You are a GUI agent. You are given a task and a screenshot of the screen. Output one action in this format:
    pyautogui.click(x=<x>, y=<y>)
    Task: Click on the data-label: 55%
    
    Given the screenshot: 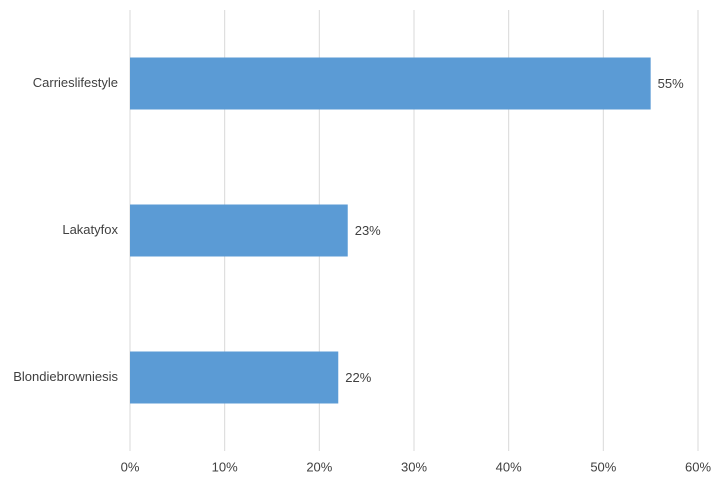 What is the action you would take?
    pyautogui.click(x=671, y=83)
    